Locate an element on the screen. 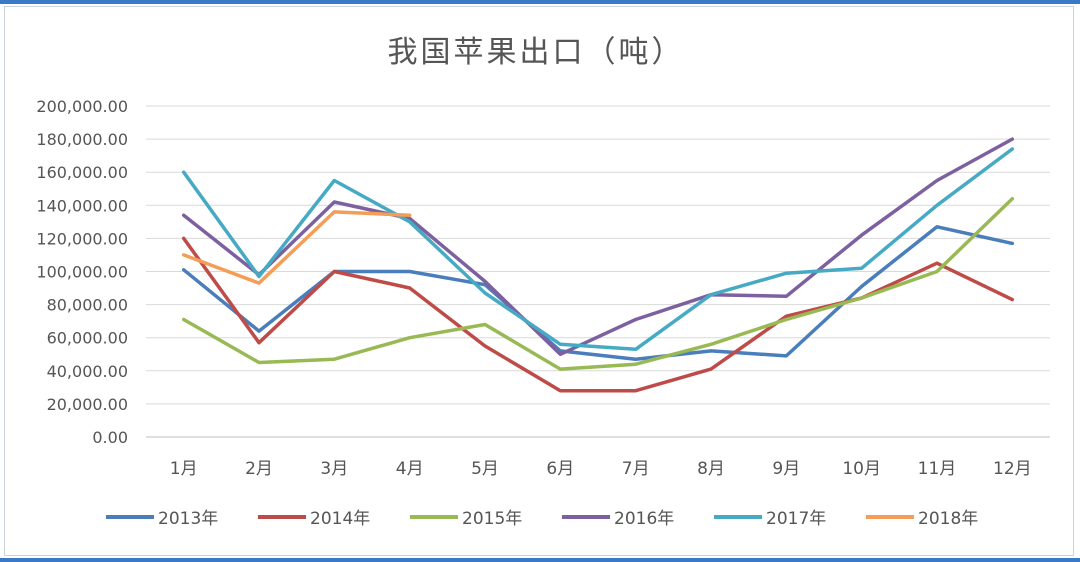 Image resolution: width=1080 pixels, height=562 pixels. y-tick-label: 160,000.00 is located at coordinates (82, 172).